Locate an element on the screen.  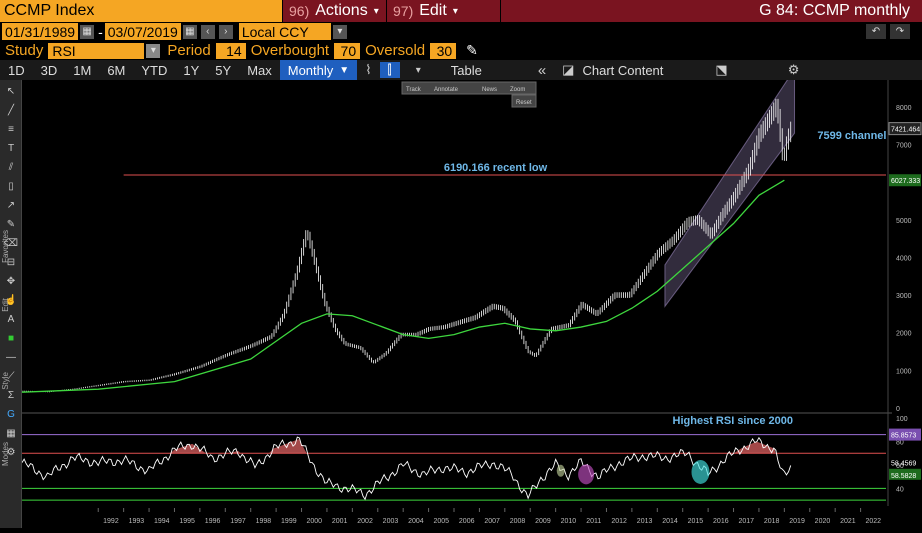
oversold-input: 30 is located at coordinates (443, 50).